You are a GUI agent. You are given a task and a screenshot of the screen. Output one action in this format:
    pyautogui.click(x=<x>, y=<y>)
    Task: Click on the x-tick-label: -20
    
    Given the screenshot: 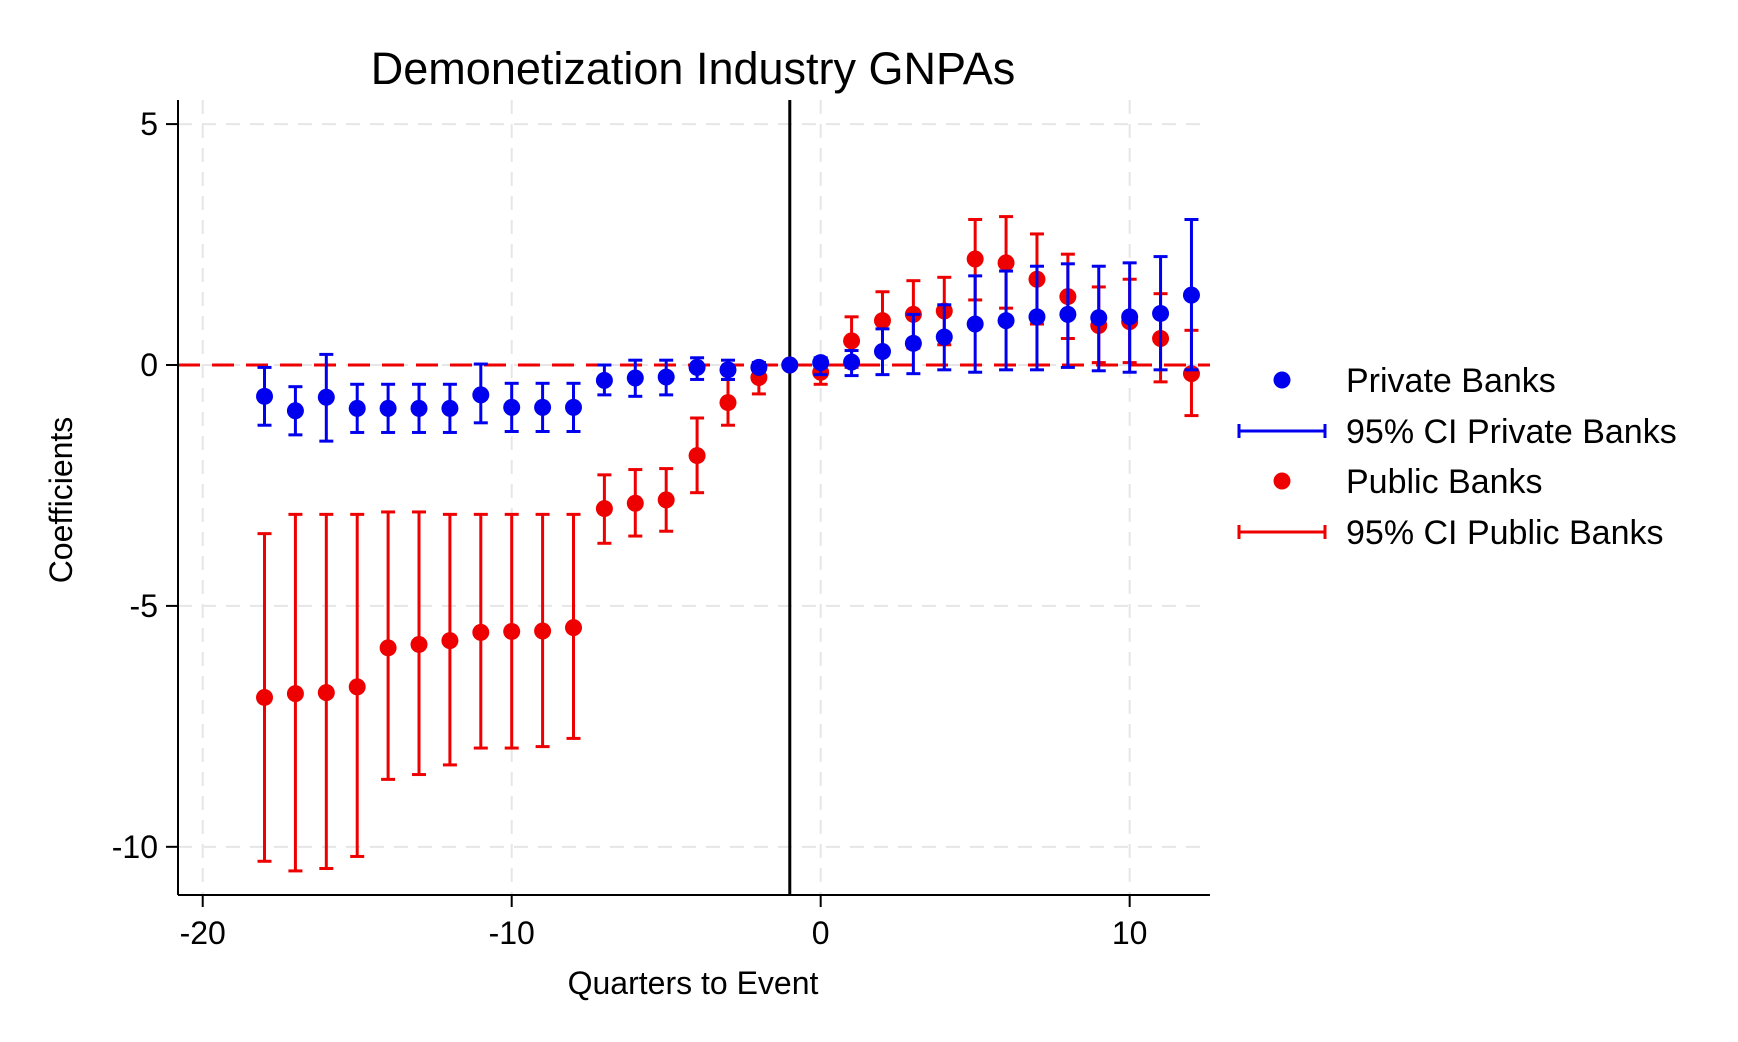 What is the action you would take?
    pyautogui.click(x=203, y=933)
    